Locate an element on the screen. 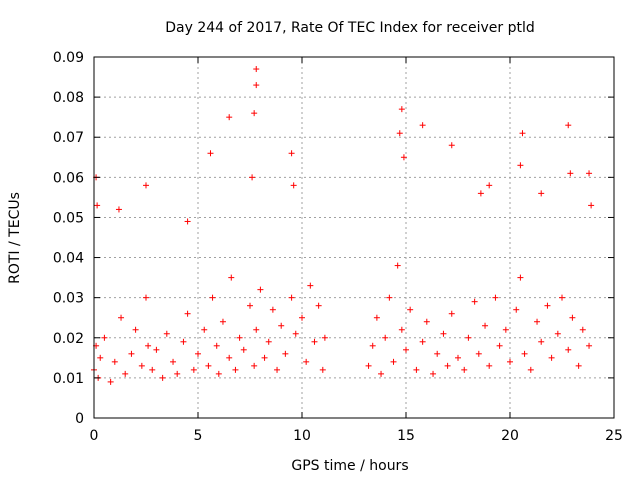 Image resolution: width=640 pixels, height=480 pixels. x-tick-label: 25 is located at coordinates (614, 436).